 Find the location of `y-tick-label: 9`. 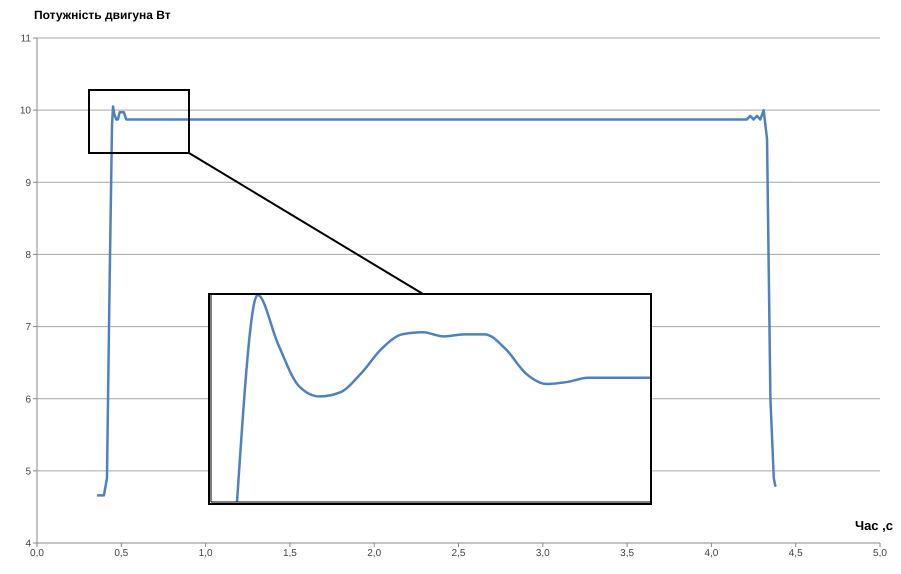

y-tick-label: 9 is located at coordinates (28, 183).